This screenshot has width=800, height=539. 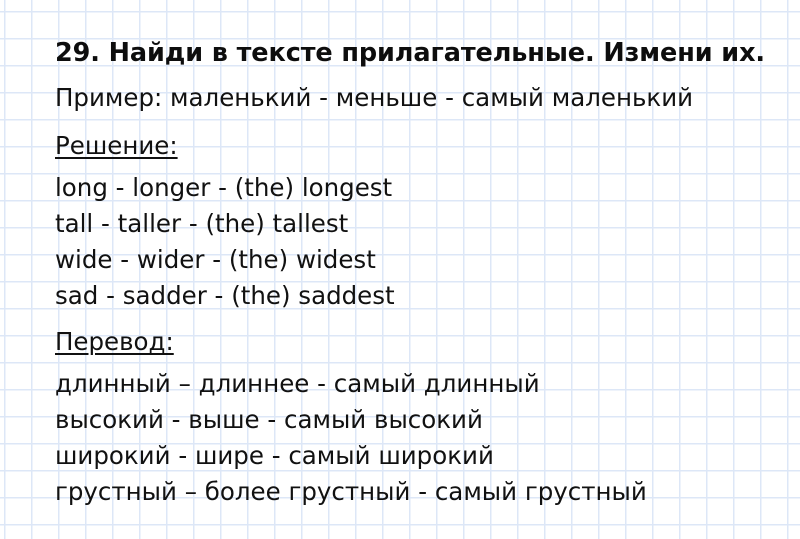 I want to click on solution-item: long - longer - (the) longest, so click(x=224, y=187).